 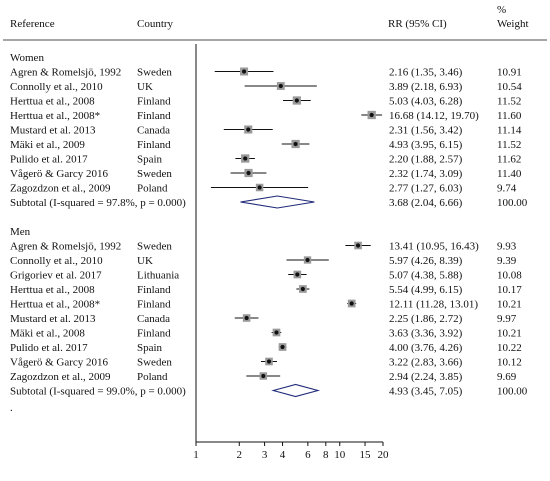 I want to click on study-weight: 11.52, so click(x=509, y=145).